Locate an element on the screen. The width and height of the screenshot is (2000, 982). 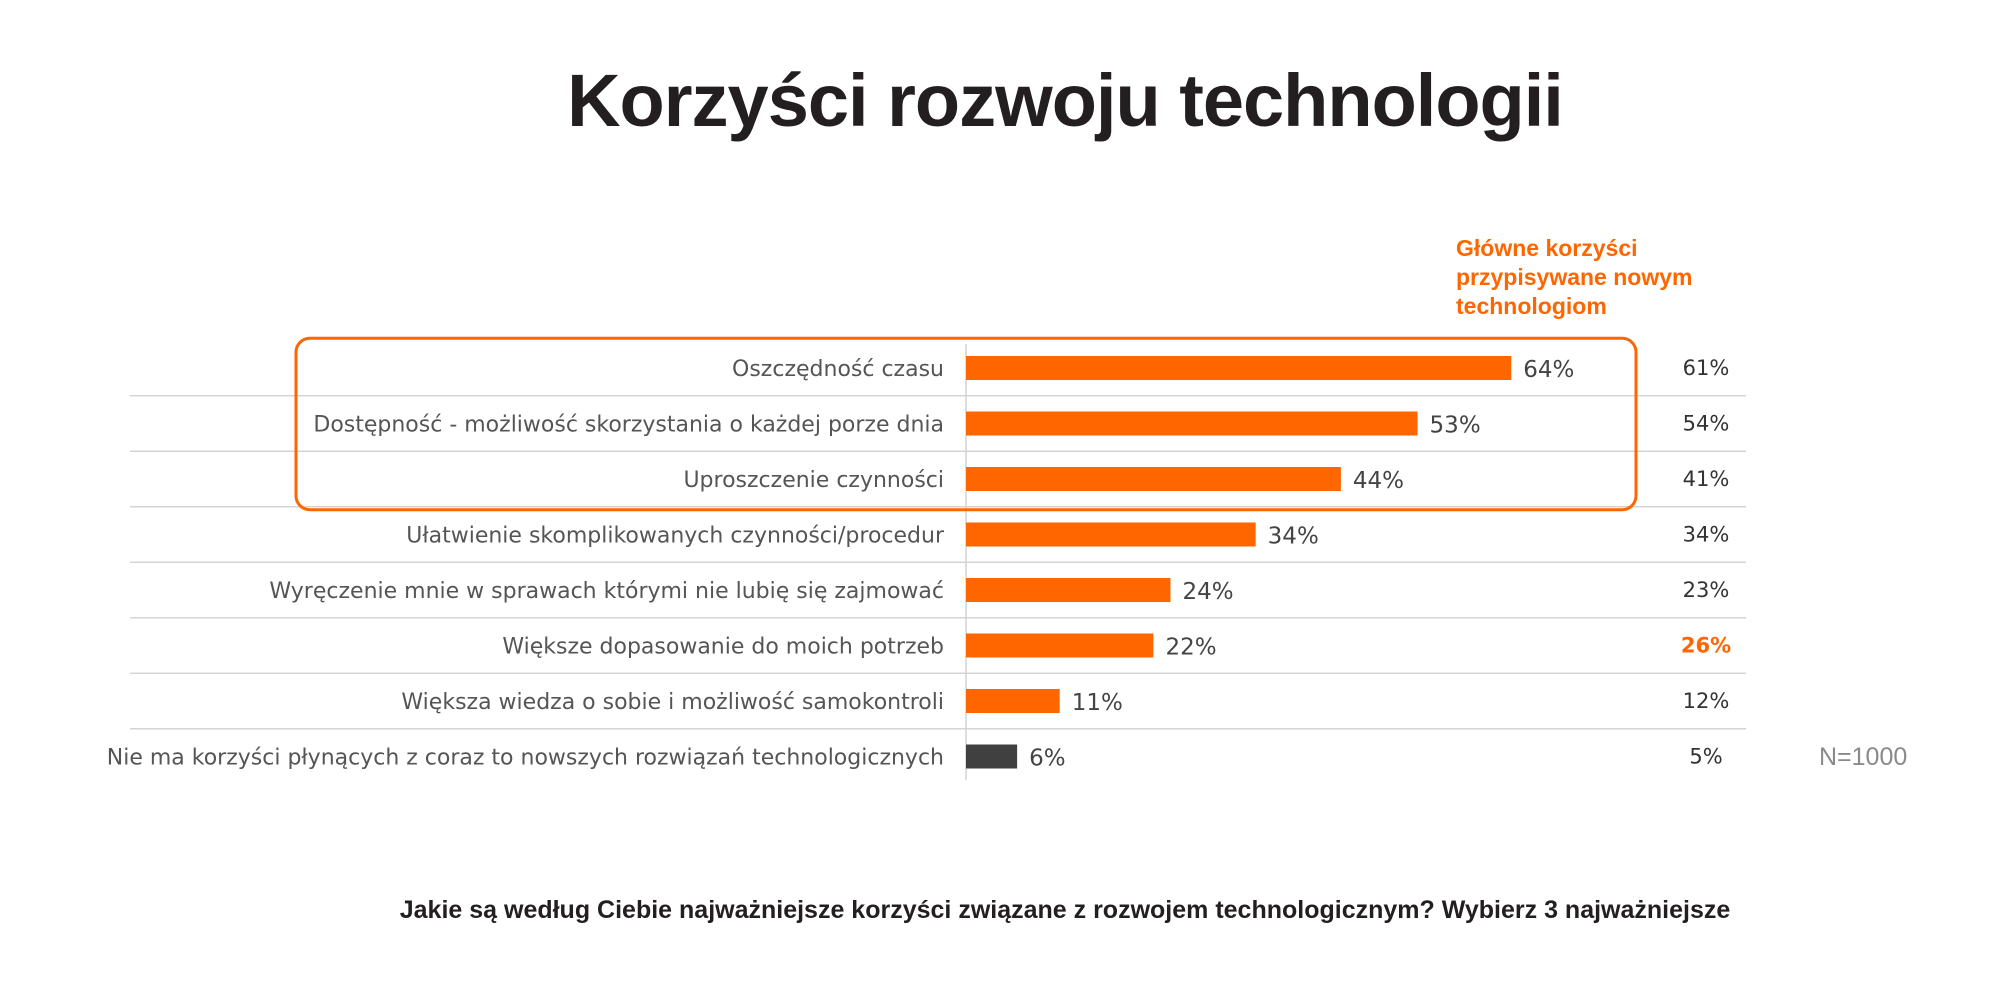
value-label: 44% is located at coordinates (1378, 481).